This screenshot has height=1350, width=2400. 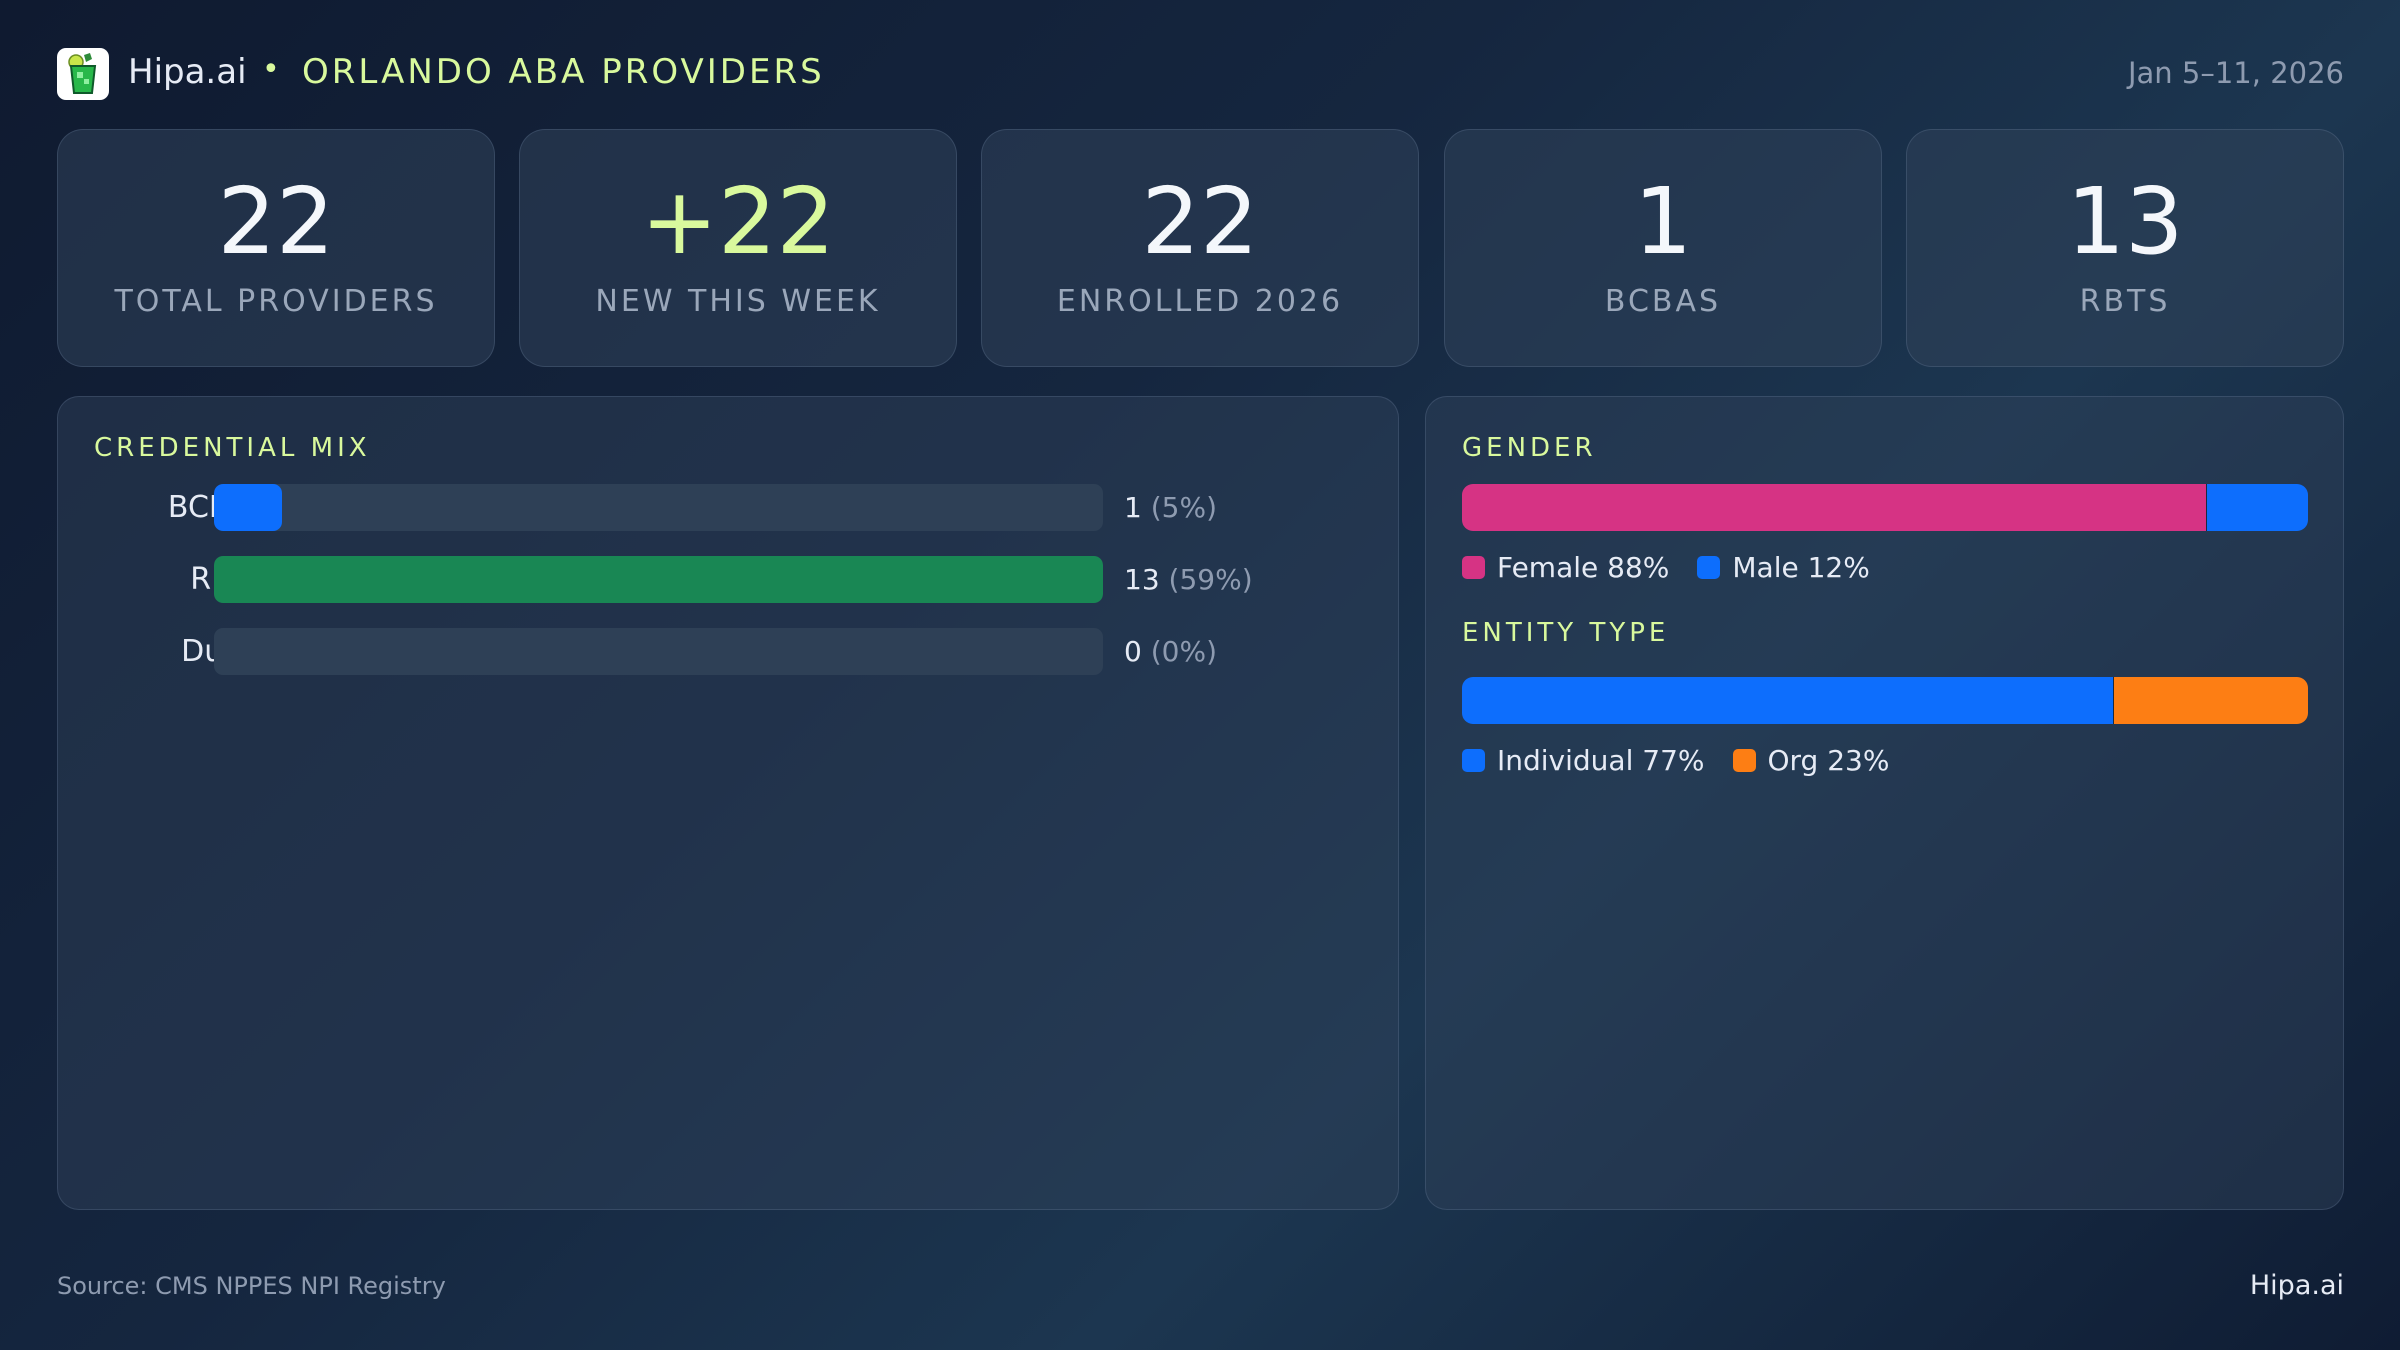 I want to click on stat-label: ENROLLED 2026, so click(x=1200, y=301).